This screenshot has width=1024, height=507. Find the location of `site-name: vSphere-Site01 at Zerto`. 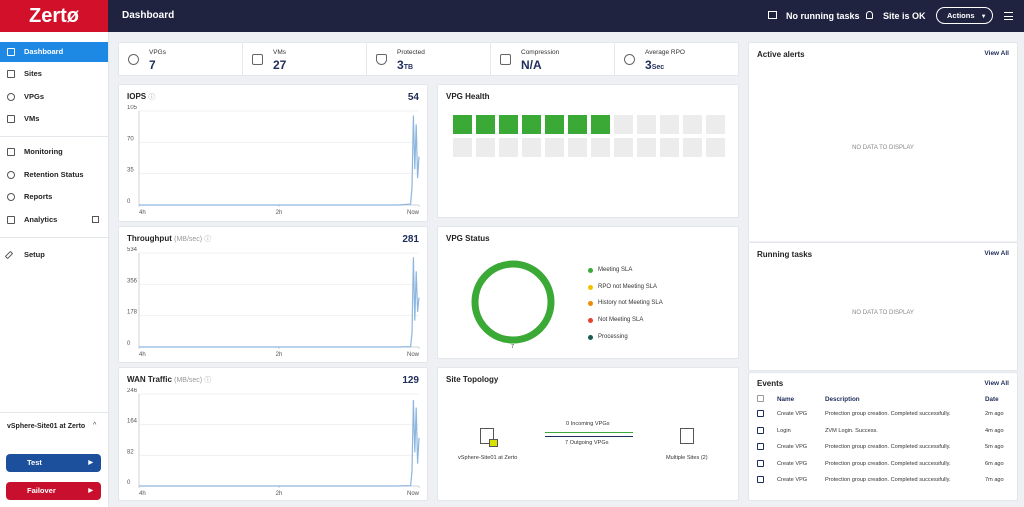

site-name: vSphere-Site01 at Zerto is located at coordinates (46, 426).